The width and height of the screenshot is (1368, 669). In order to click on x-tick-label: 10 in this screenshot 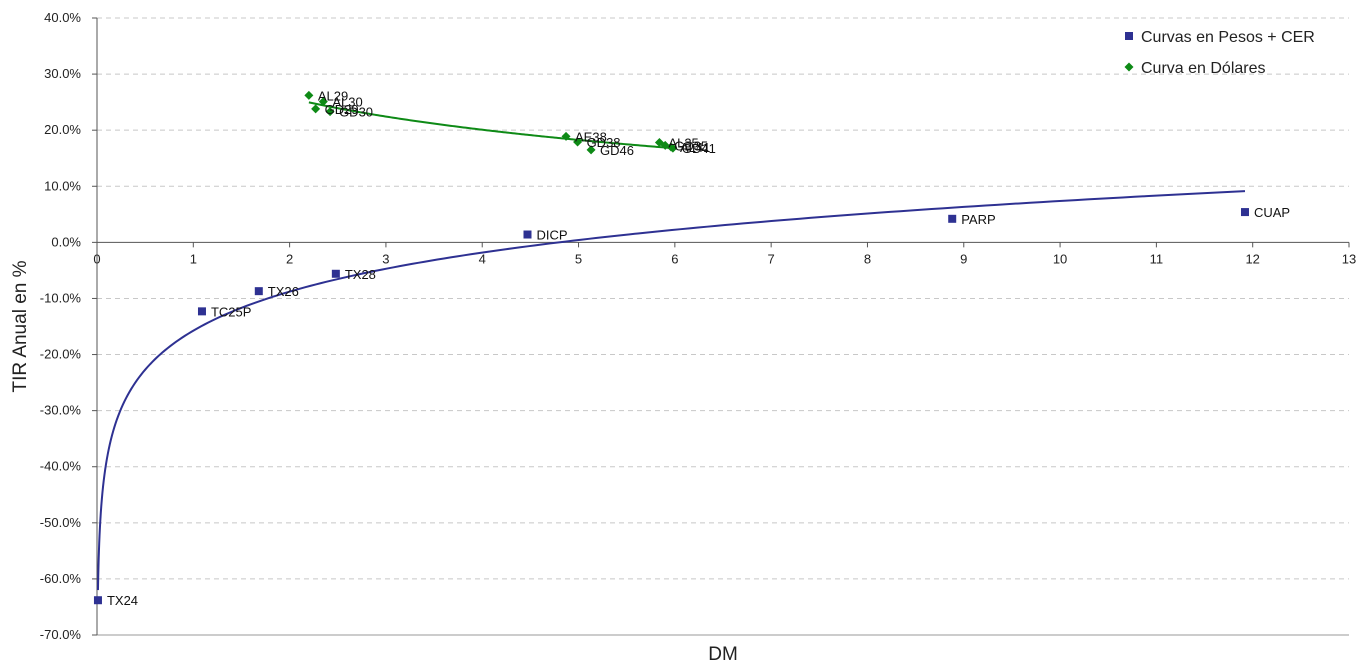, I will do `click(1060, 258)`.